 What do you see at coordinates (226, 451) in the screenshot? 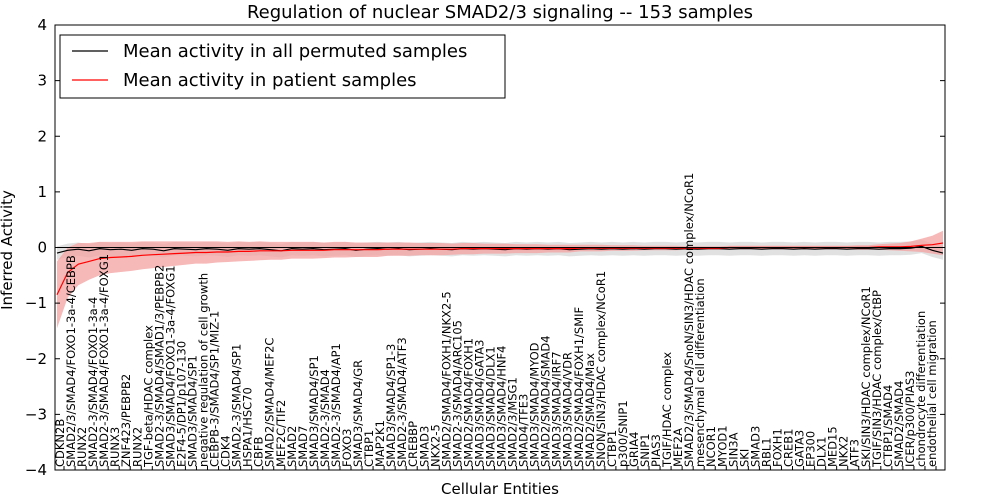
I see `entity-label: CDK4` at bounding box center [226, 451].